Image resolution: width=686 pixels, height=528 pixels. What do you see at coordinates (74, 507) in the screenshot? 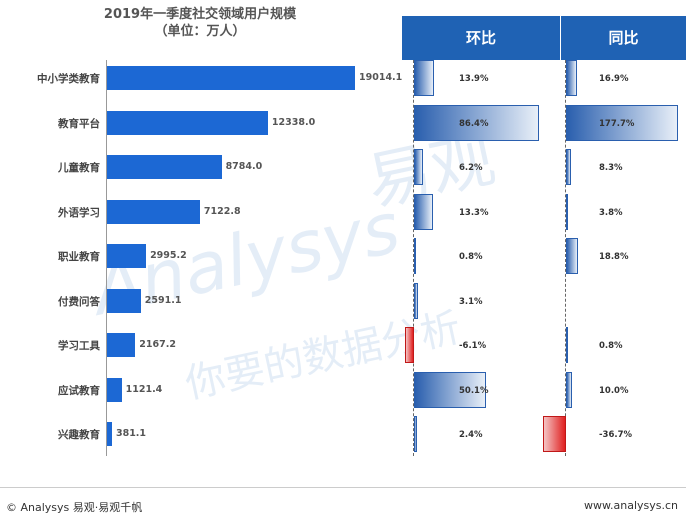
I see `footer-copyright: © Analysys 易观·易观千帆` at bounding box center [74, 507].